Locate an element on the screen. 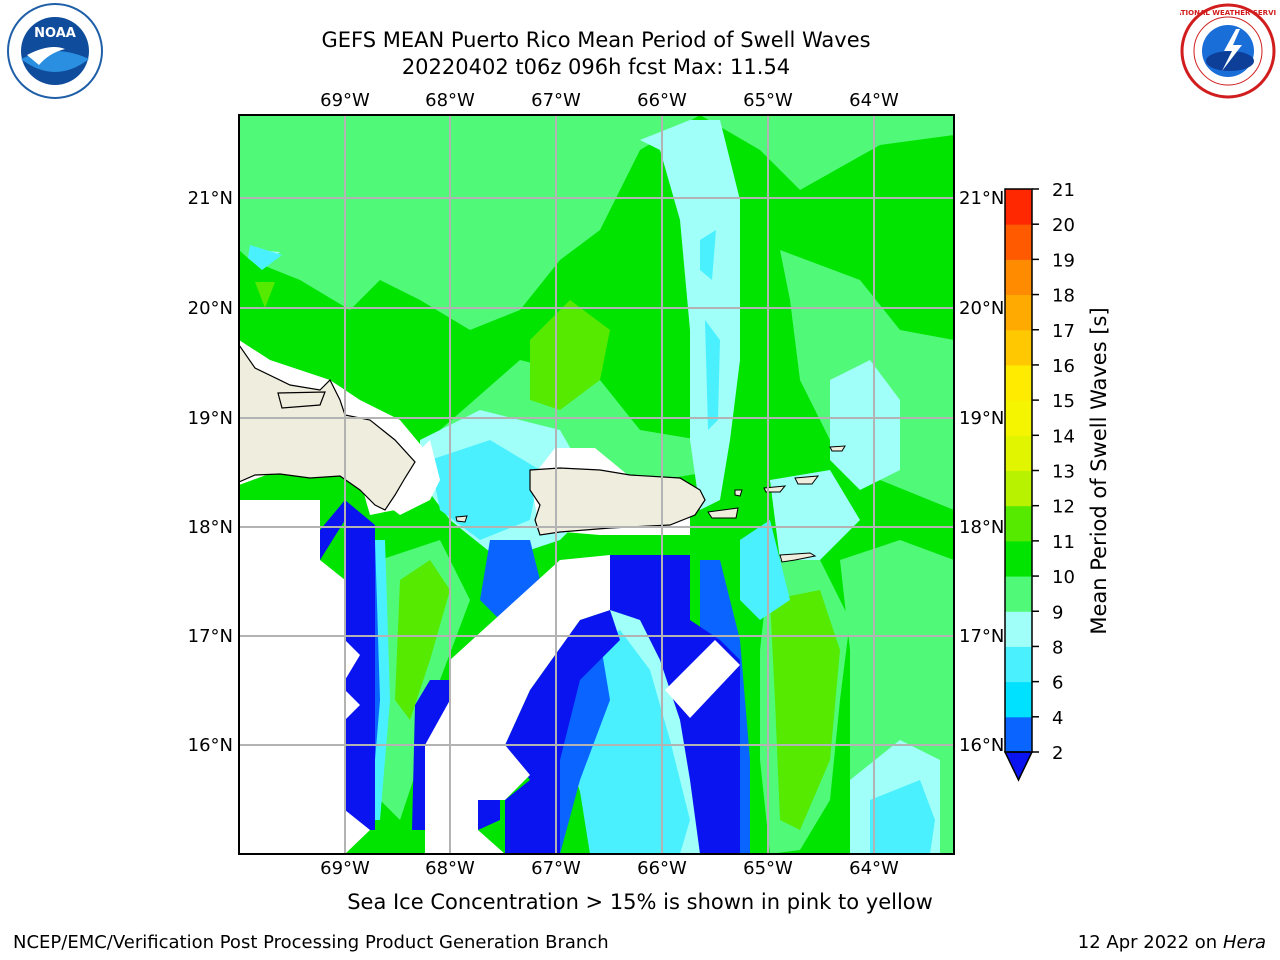 The image size is (1280, 960). lat-label-right: 21°N is located at coordinates (981, 198).